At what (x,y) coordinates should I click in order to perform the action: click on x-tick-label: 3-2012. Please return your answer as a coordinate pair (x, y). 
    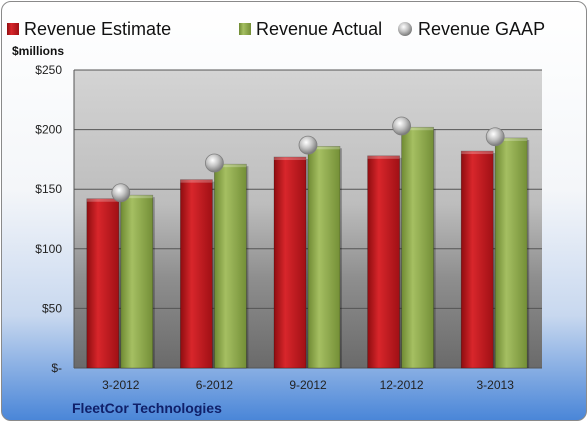
    Looking at the image, I should click on (121, 385).